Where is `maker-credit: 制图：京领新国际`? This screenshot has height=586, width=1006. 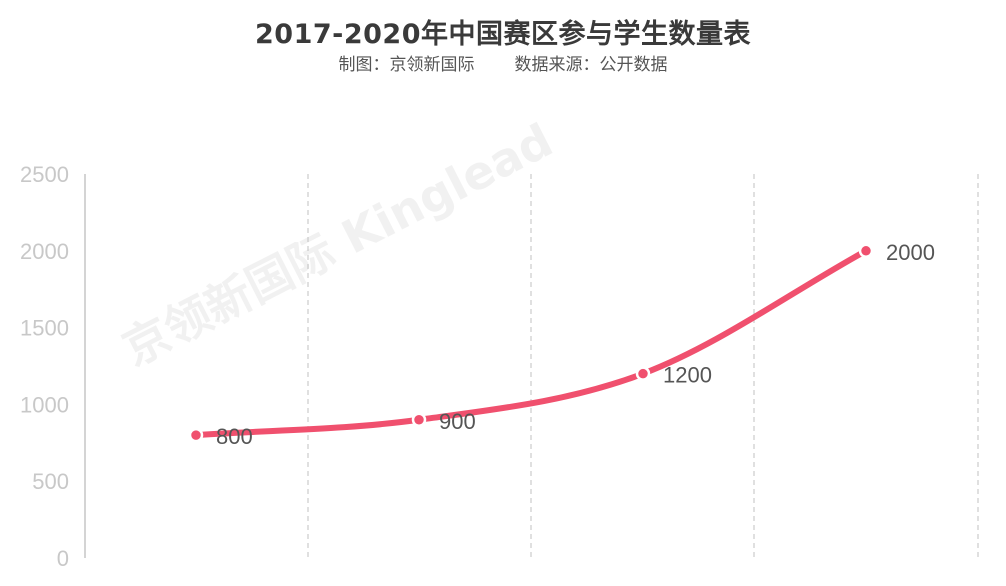 maker-credit: 制图：京领新国际 is located at coordinates (406, 65).